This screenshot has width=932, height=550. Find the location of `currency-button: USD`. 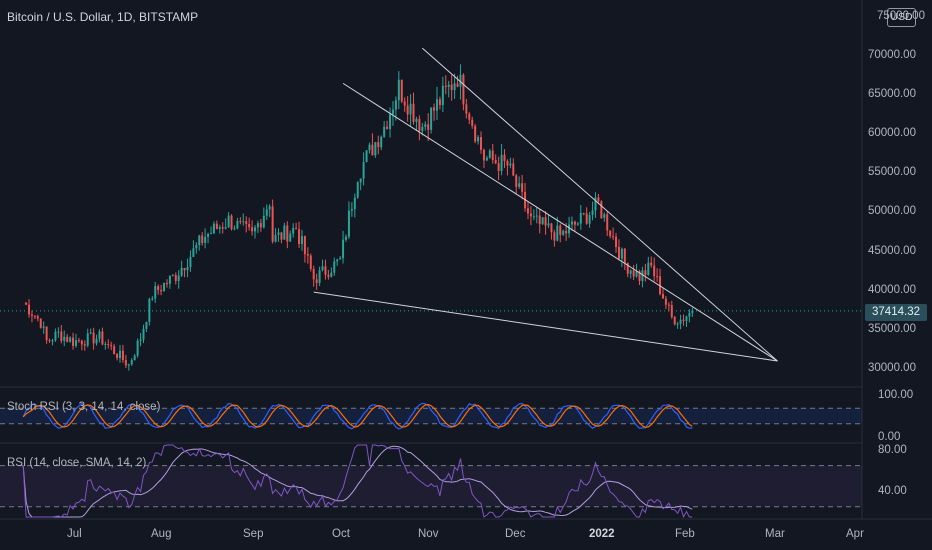

currency-button: USD is located at coordinates (901, 17).